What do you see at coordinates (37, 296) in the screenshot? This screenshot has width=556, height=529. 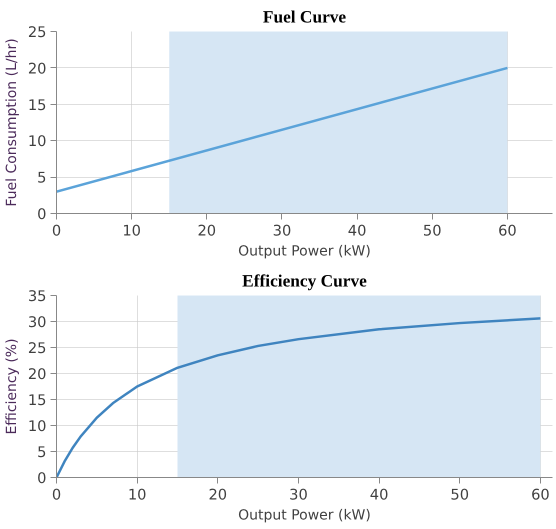 I see `y-tick-label: 35` at bounding box center [37, 296].